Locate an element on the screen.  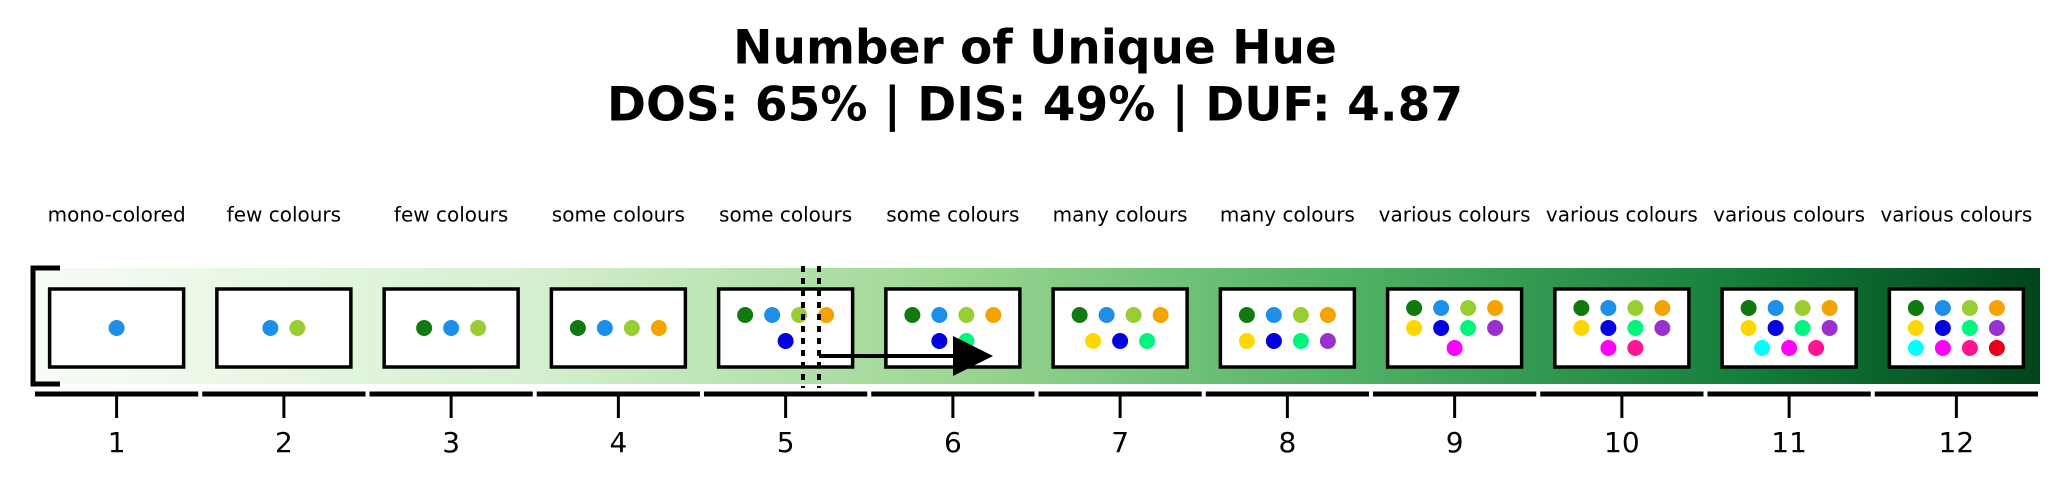
column-label: mono-colored is located at coordinates (117, 215).